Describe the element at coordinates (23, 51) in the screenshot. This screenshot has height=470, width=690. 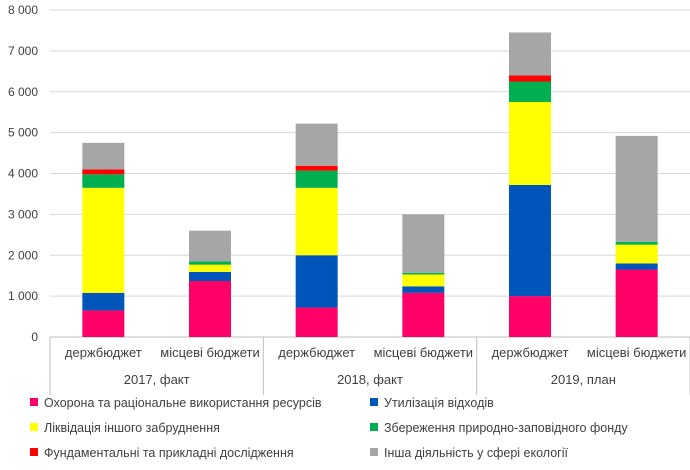
I see `y-tick-label: 7 000` at that location.